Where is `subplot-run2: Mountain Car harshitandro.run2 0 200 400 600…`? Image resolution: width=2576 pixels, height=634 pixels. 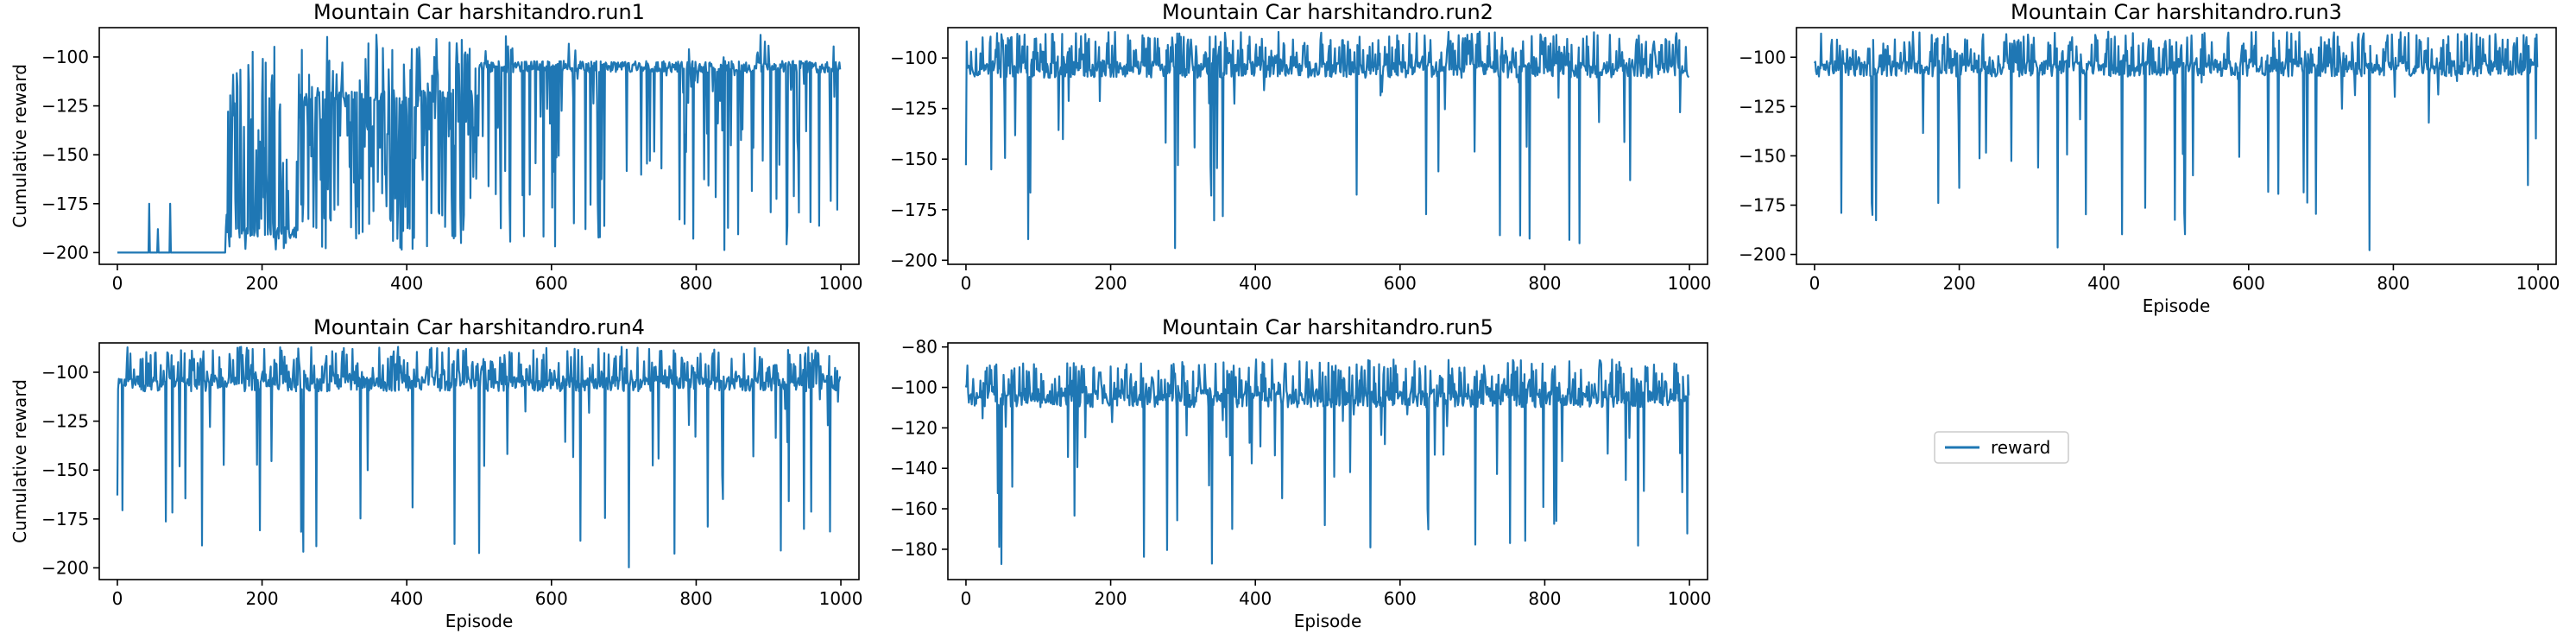
subplot-run2: Mountain Car harshitandro.run2 0 200 400 600… is located at coordinates (1300, 147).